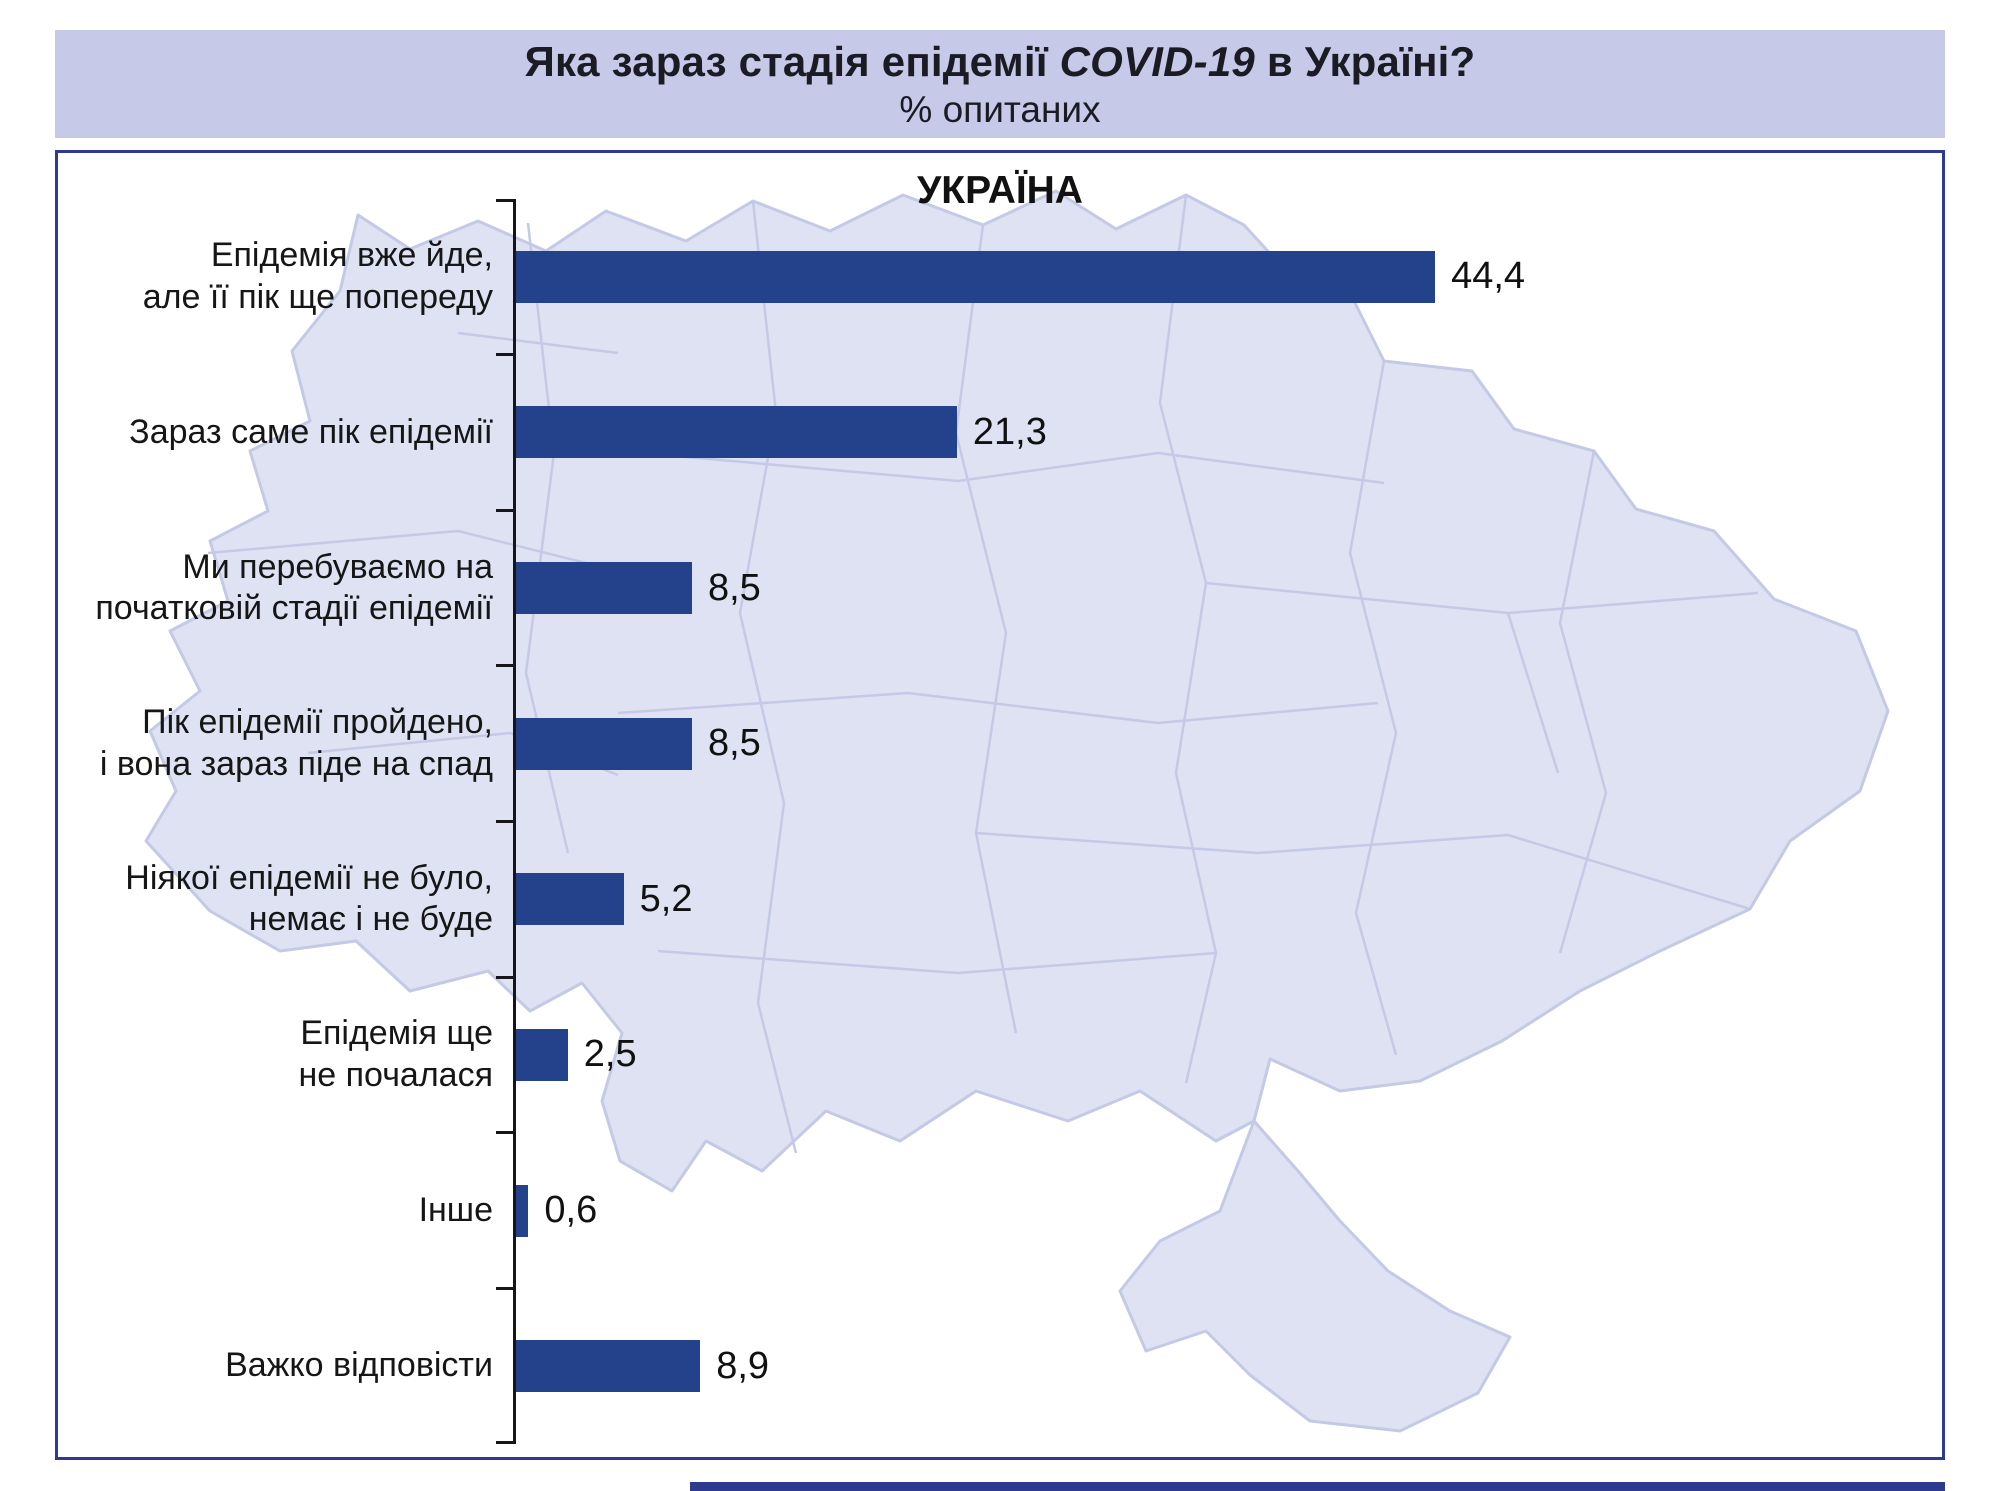 Image resolution: width=2000 pixels, height=1491 pixels. What do you see at coordinates (1227, 432) in the screenshot?
I see `bar-area: 21,3` at bounding box center [1227, 432].